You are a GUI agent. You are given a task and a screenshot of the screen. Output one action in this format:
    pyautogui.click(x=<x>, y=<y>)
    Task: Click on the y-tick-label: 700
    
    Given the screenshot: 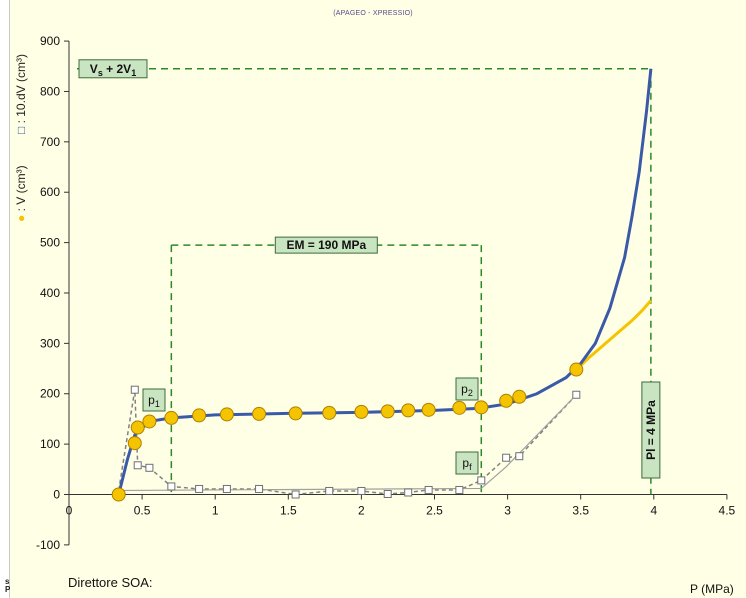 What is the action you would take?
    pyautogui.click(x=50, y=142)
    